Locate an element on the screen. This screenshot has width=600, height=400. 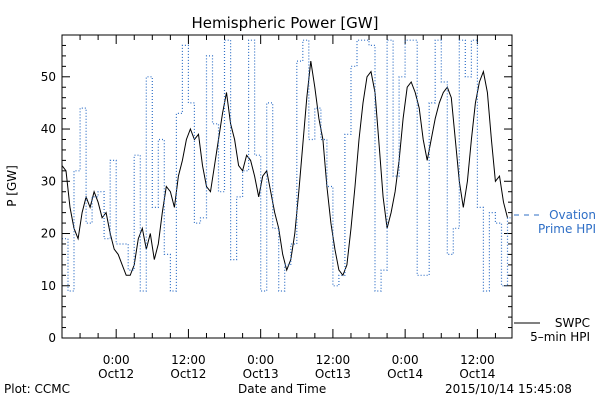
legend-swpc-label-2: 5–min HPI is located at coordinates (560, 337).